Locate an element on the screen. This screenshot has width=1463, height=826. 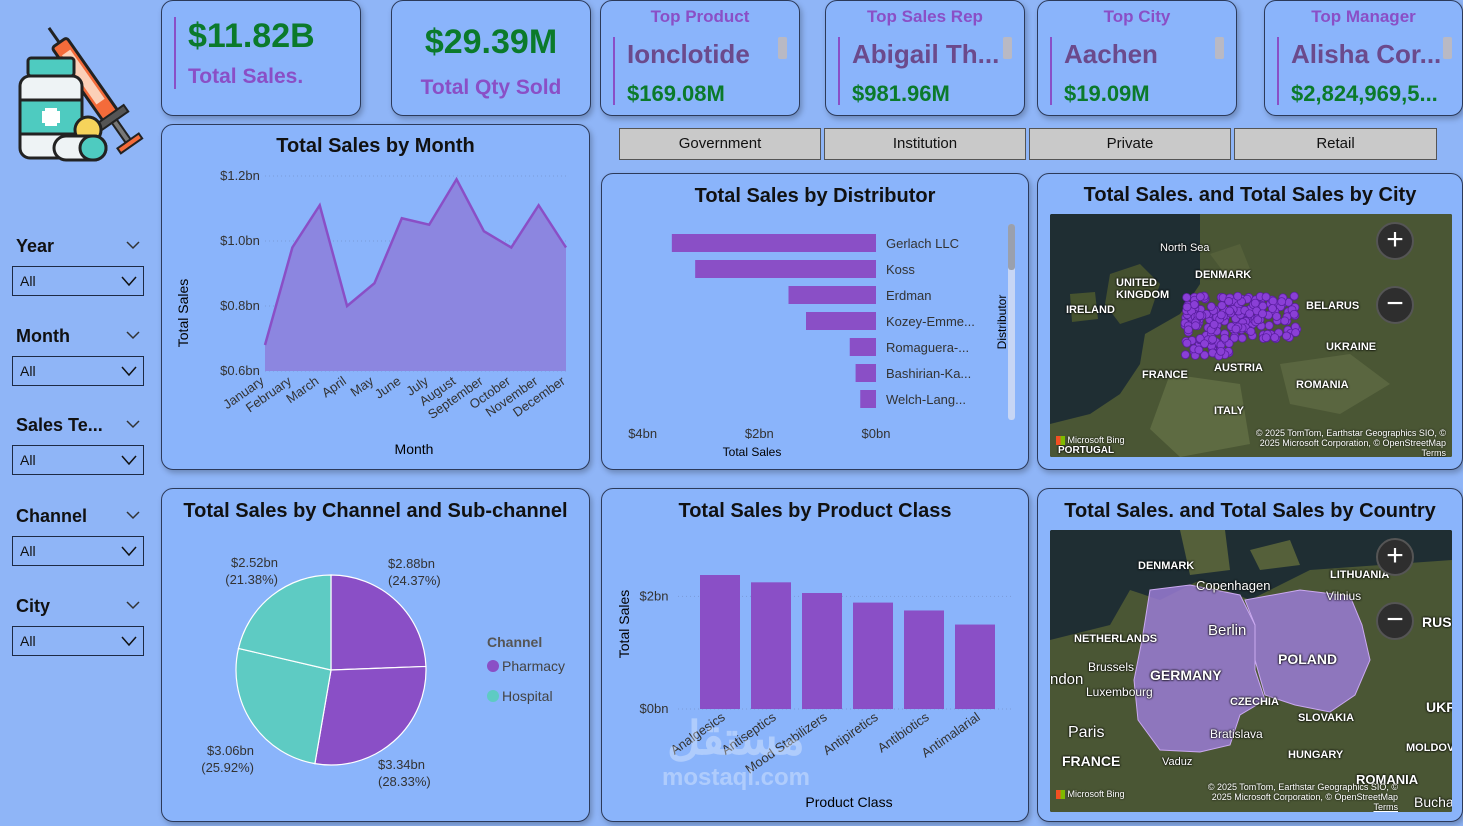
top-product-amount: $169.08M is located at coordinates (676, 93).